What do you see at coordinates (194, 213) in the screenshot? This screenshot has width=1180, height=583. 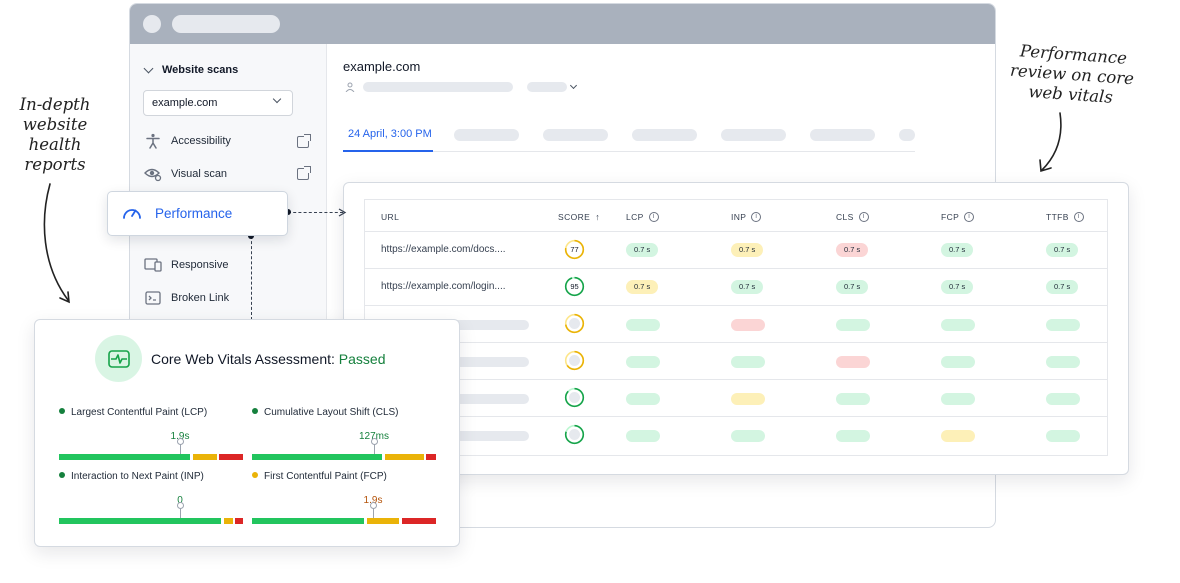 I see `sidebar-item-label: Performance` at bounding box center [194, 213].